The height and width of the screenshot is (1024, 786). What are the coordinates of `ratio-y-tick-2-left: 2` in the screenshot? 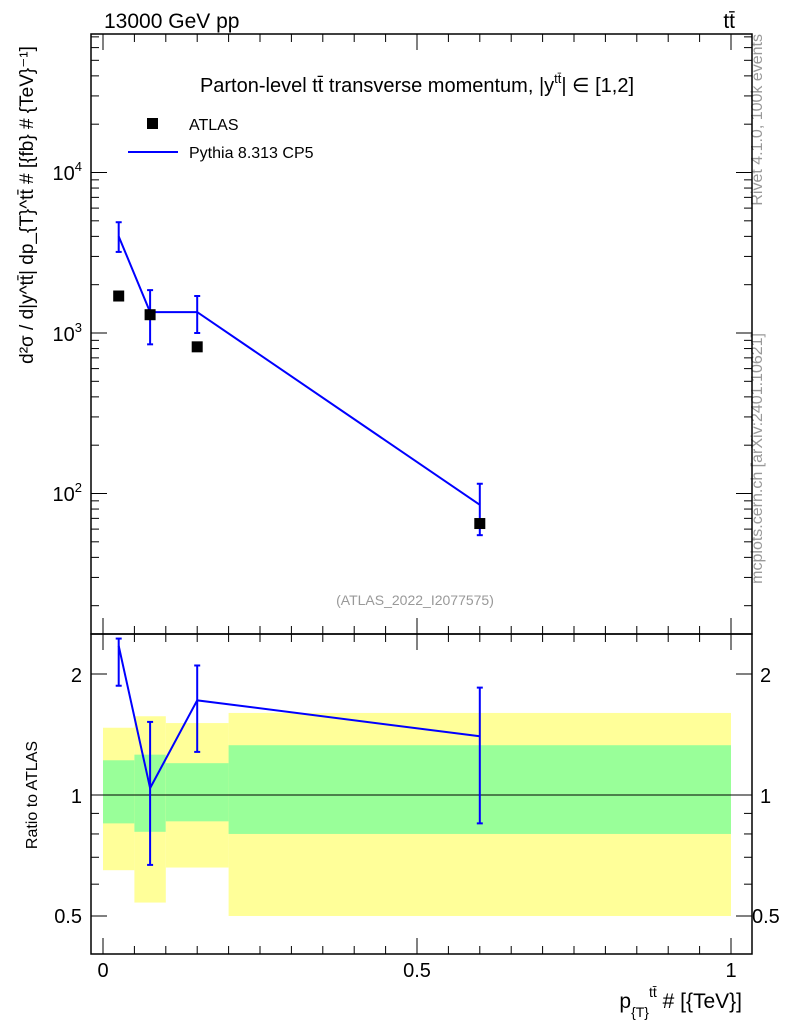 It's located at (76, 676).